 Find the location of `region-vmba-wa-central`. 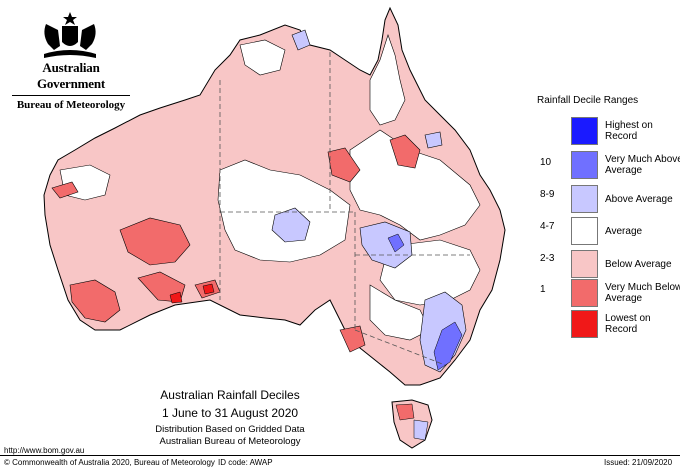

region-vmba-wa-central is located at coordinates (155, 241).